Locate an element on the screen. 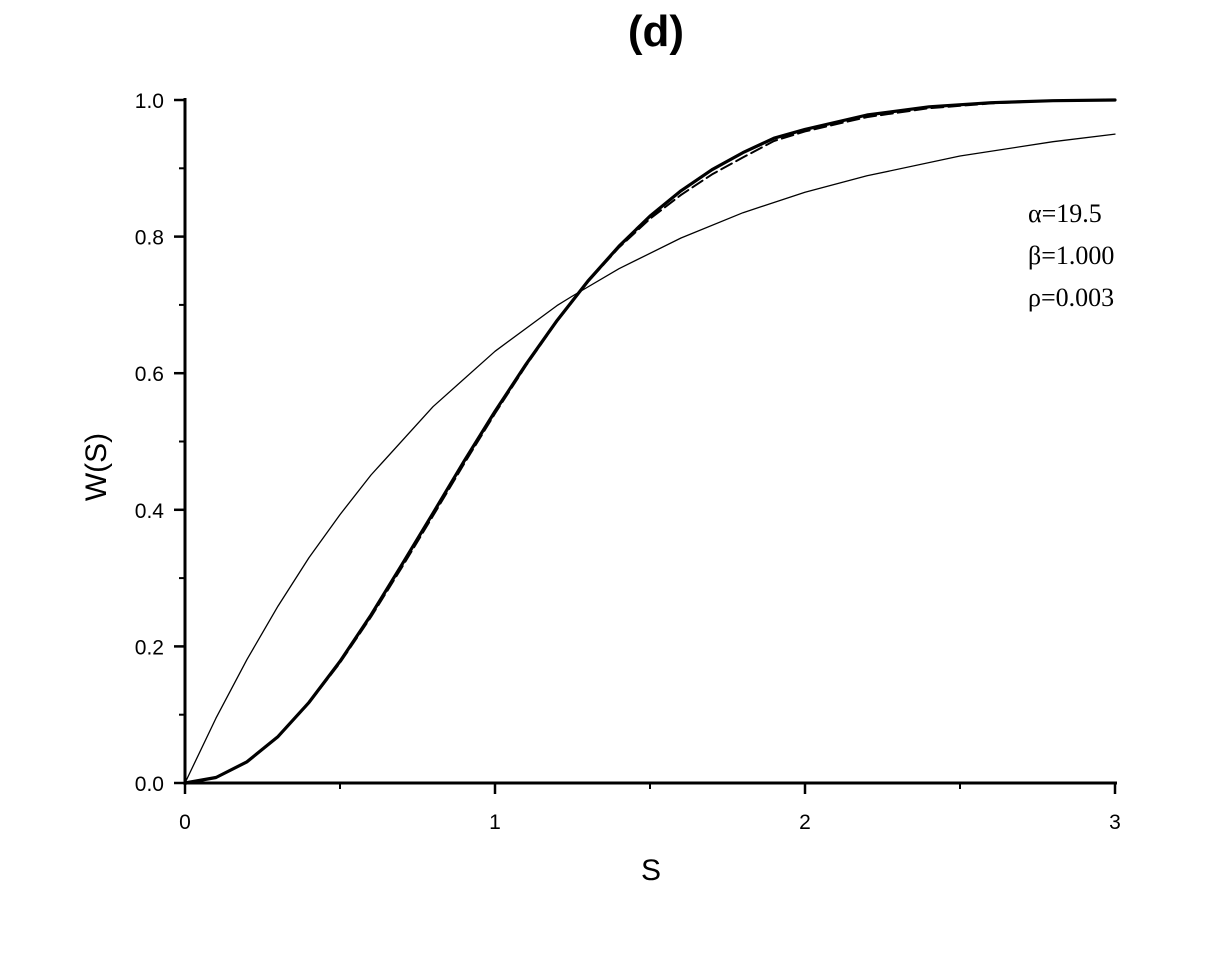  y-tick-label: 0.6 is located at coordinates (149, 374).